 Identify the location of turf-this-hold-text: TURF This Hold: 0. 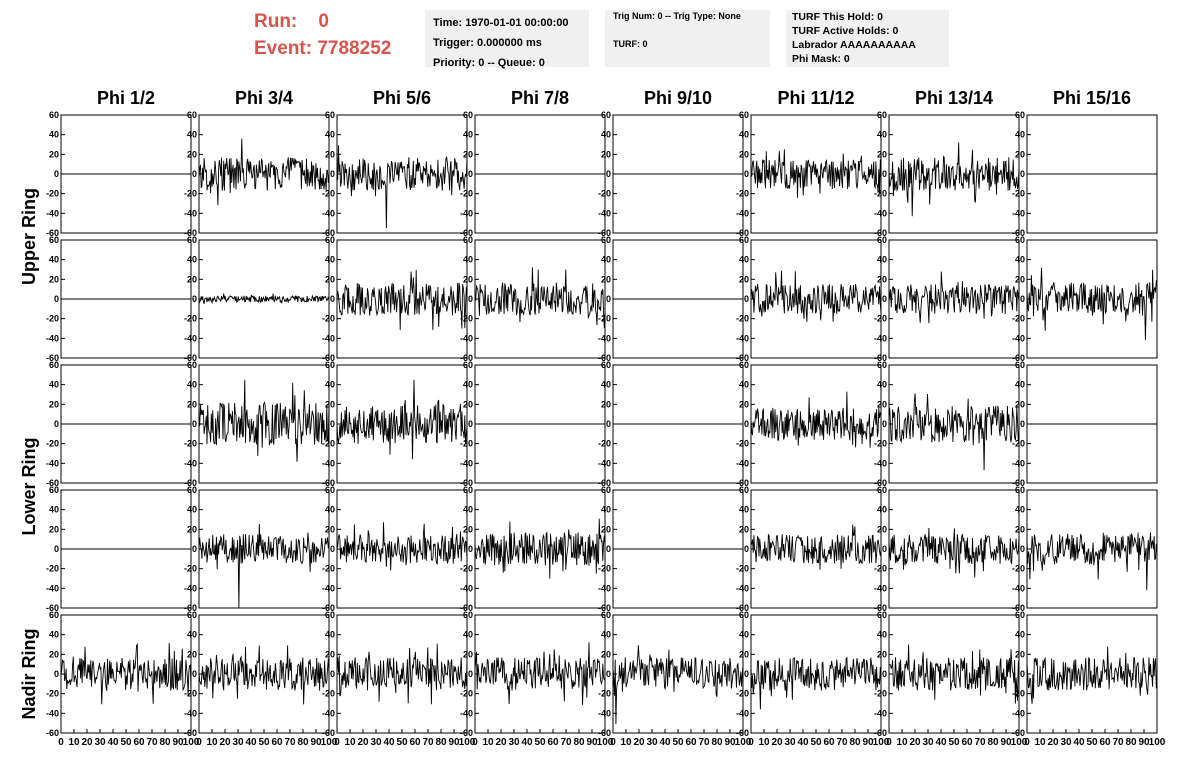
(837, 17).